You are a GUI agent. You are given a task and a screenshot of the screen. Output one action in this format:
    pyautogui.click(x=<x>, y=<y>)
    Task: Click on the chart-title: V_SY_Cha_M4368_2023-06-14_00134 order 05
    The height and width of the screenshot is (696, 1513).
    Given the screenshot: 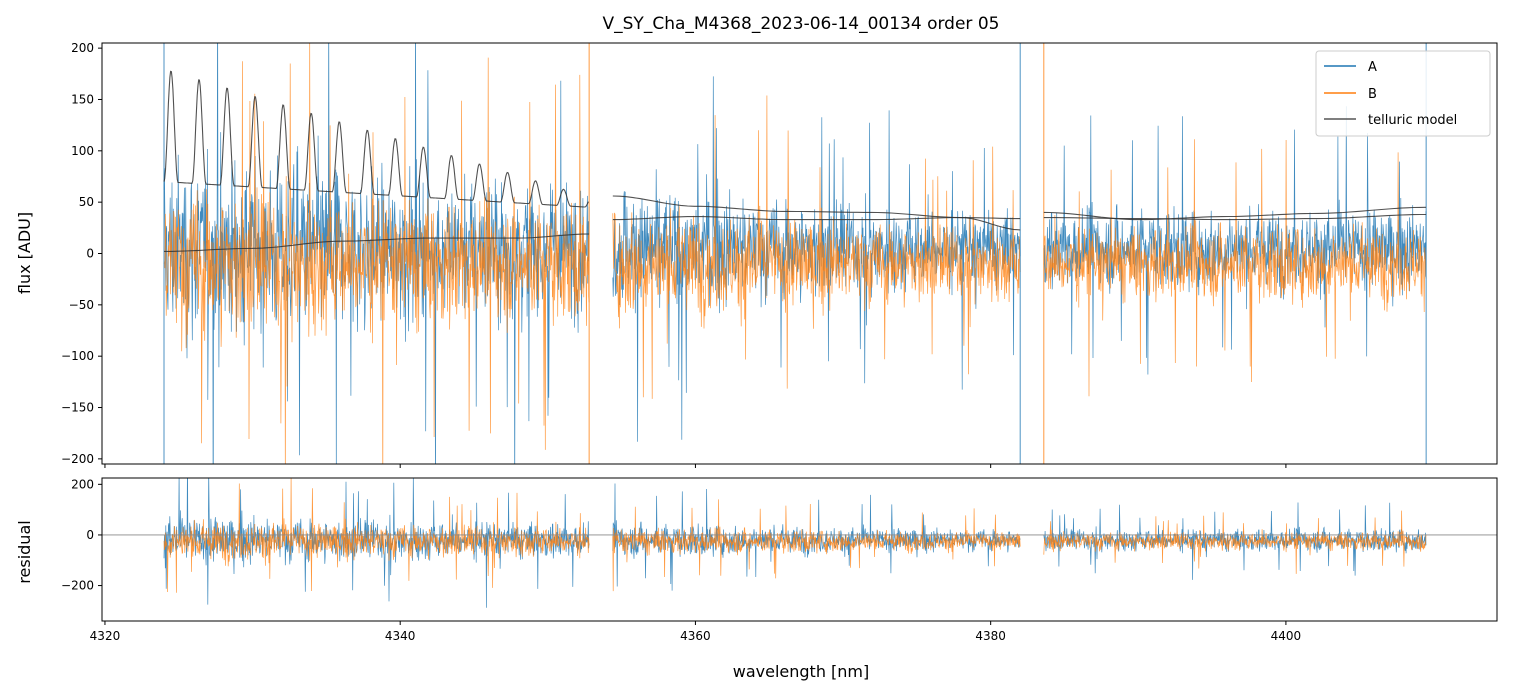 What is the action you would take?
    pyautogui.click(x=801, y=24)
    